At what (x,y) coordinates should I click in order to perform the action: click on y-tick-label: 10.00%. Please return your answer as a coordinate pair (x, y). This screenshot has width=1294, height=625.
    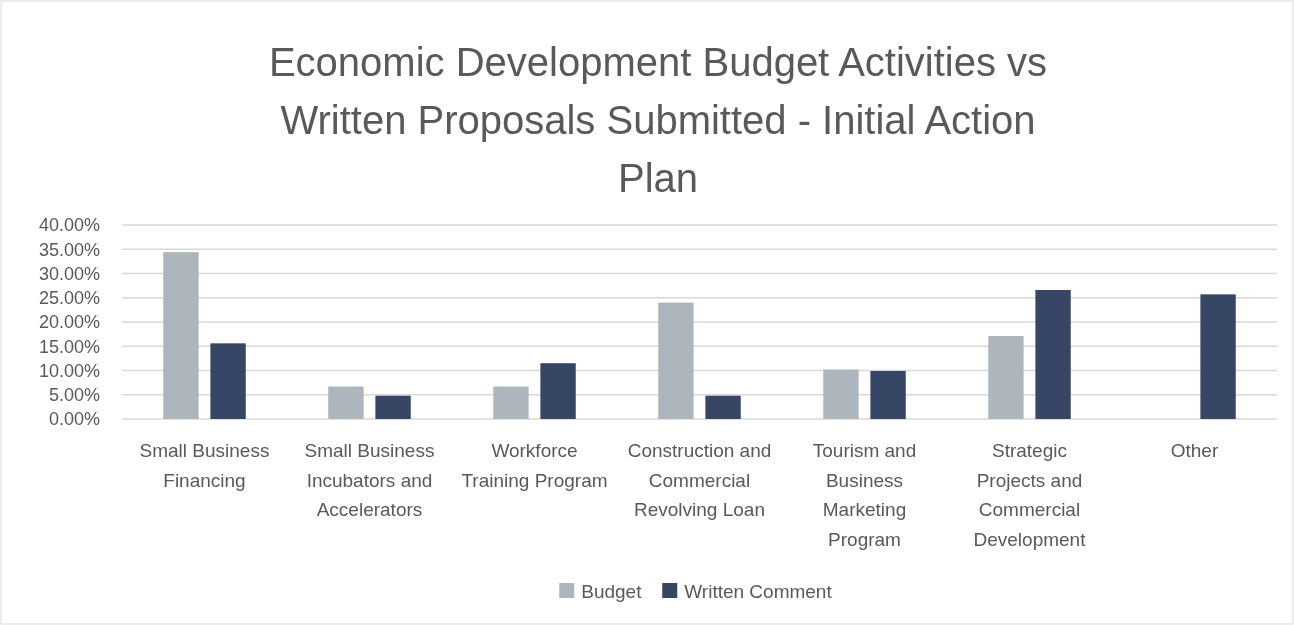
    Looking at the image, I should click on (69, 370).